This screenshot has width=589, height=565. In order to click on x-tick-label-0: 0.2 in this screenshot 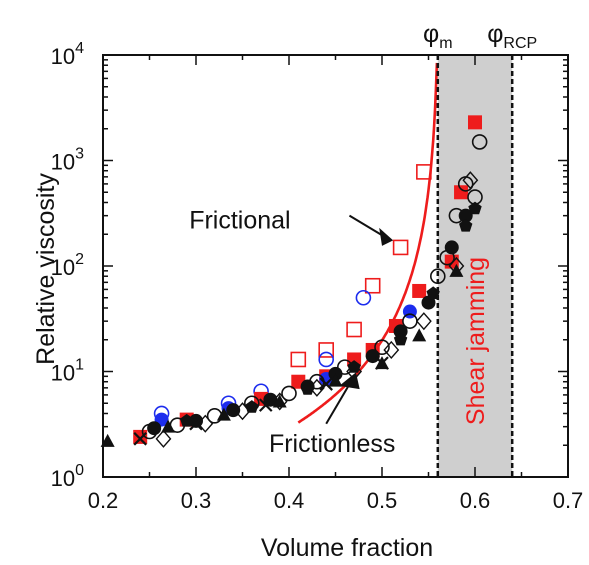, I will do `click(103, 500)`.